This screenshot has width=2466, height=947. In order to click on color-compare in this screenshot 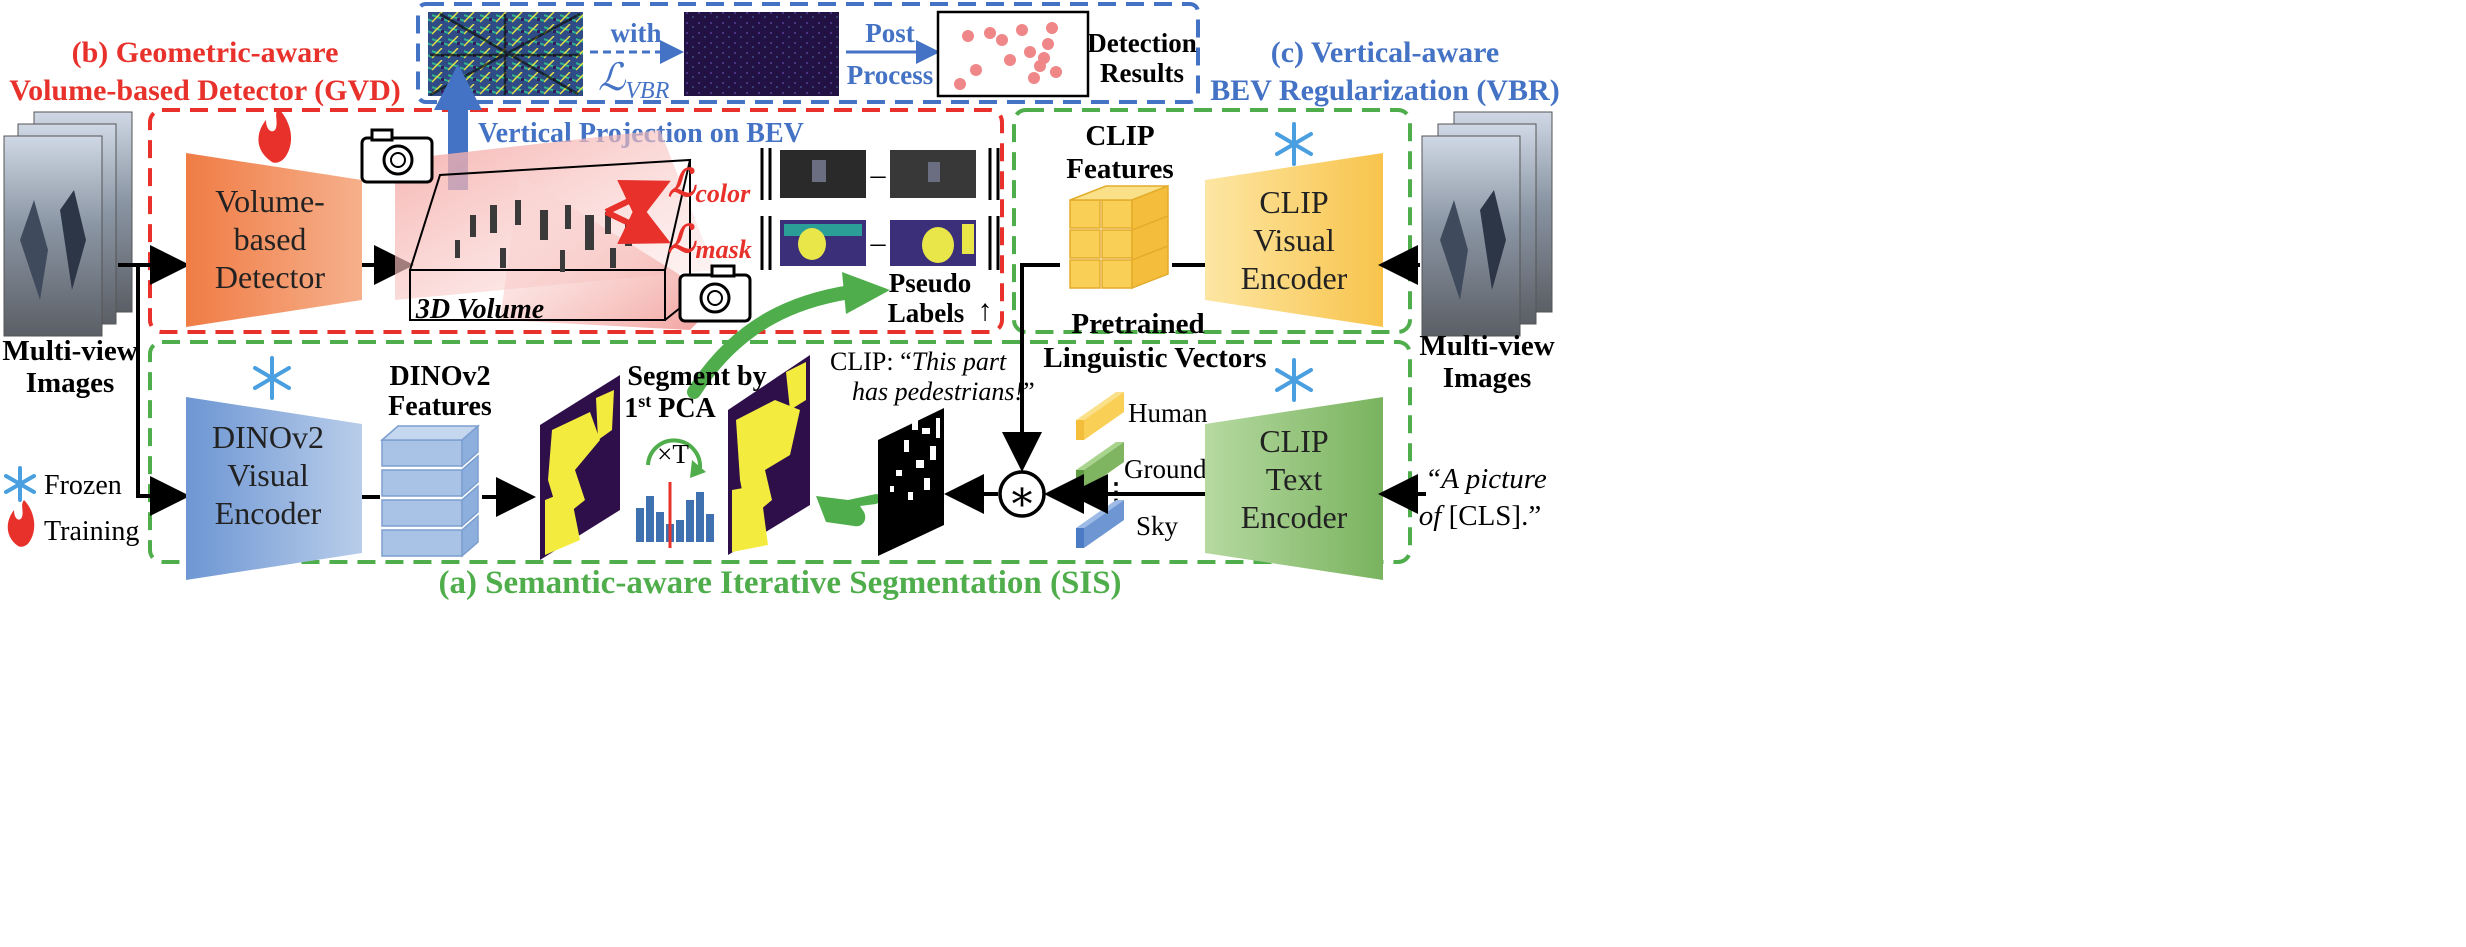, I will do `click(880, 174)`.